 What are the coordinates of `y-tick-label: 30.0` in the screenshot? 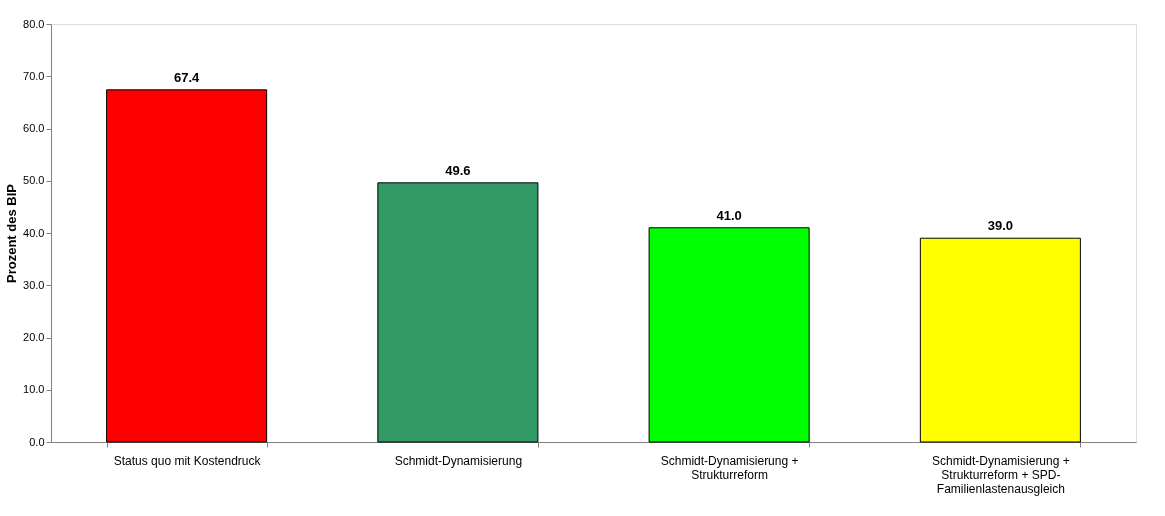 It's located at (34, 284).